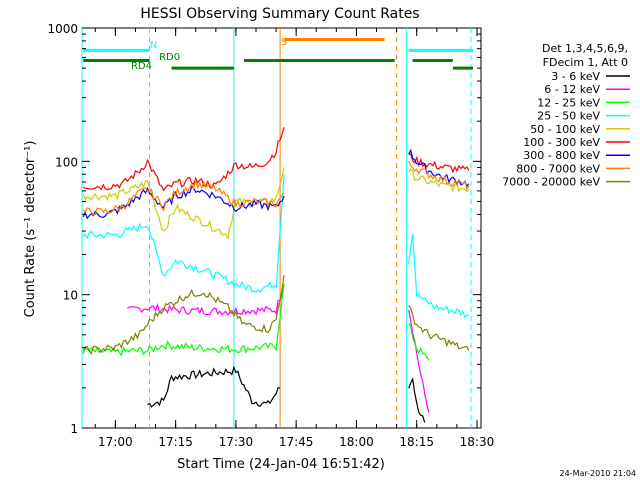 This screenshot has width=640, height=480. What do you see at coordinates (565, 129) in the screenshot?
I see `legend-label-4: 50 - 100 keV` at bounding box center [565, 129].